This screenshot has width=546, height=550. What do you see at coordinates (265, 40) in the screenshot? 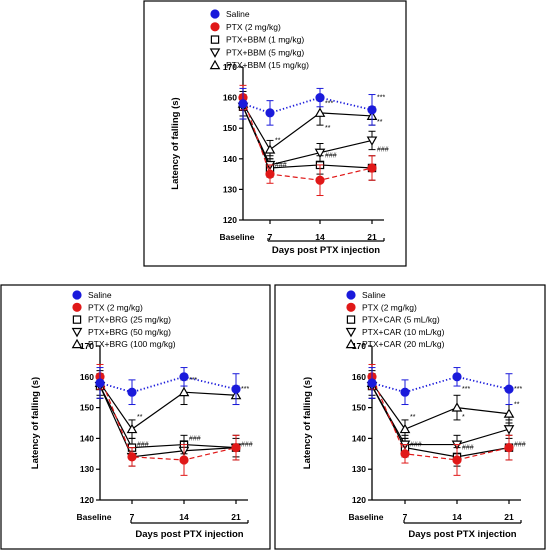
I see `legend-label: PTX+BBM (1 mg/kg)` at bounding box center [265, 40].